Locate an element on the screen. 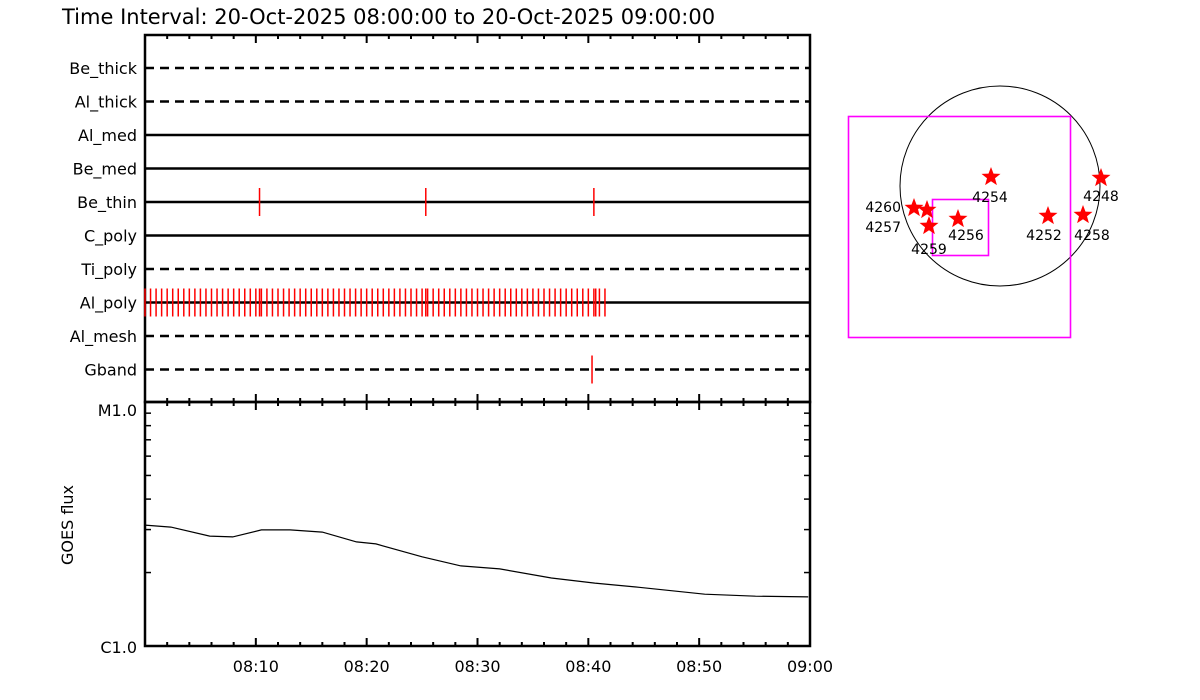  sun-map-panel: 4254 4248 4252 4258 4256 4260 4257 4259 is located at coordinates (983, 212).